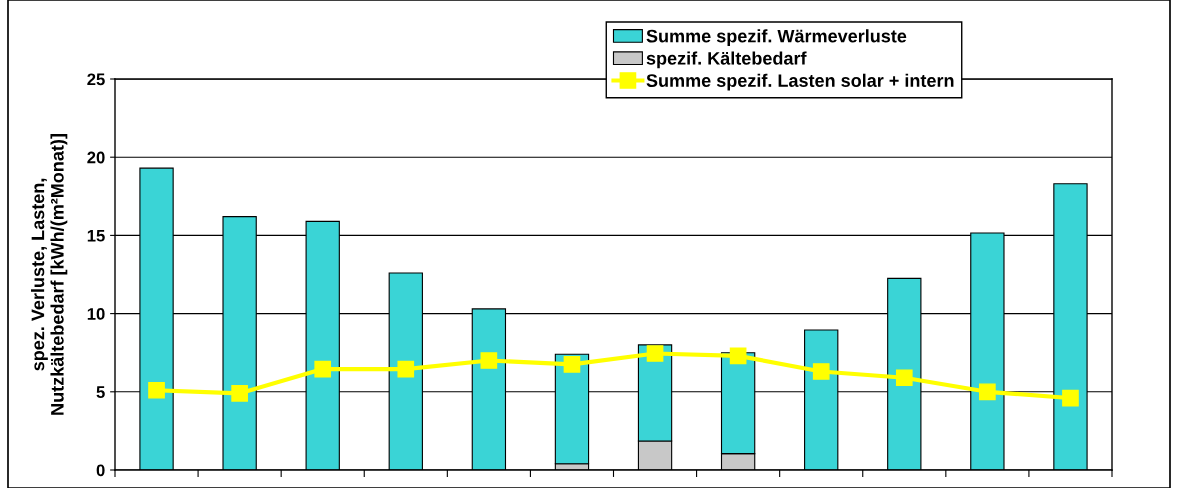  What do you see at coordinates (100, 470) in the screenshot?
I see `y-tick-label: 0` at bounding box center [100, 470].